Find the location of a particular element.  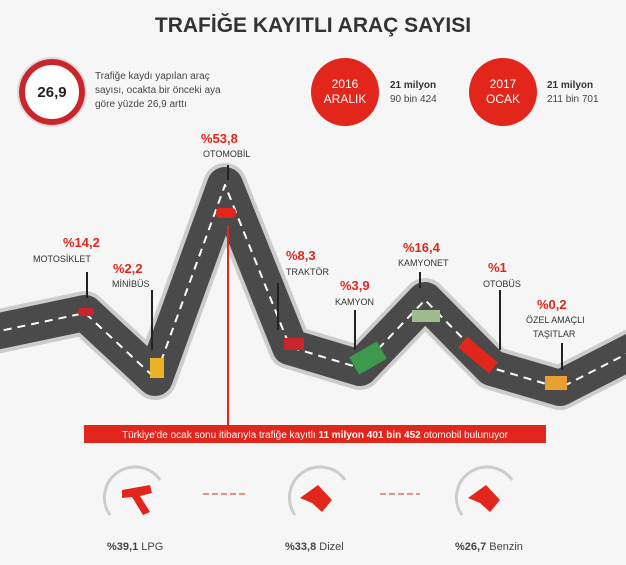

vehicle-share: %0,2 is located at coordinates (552, 304).